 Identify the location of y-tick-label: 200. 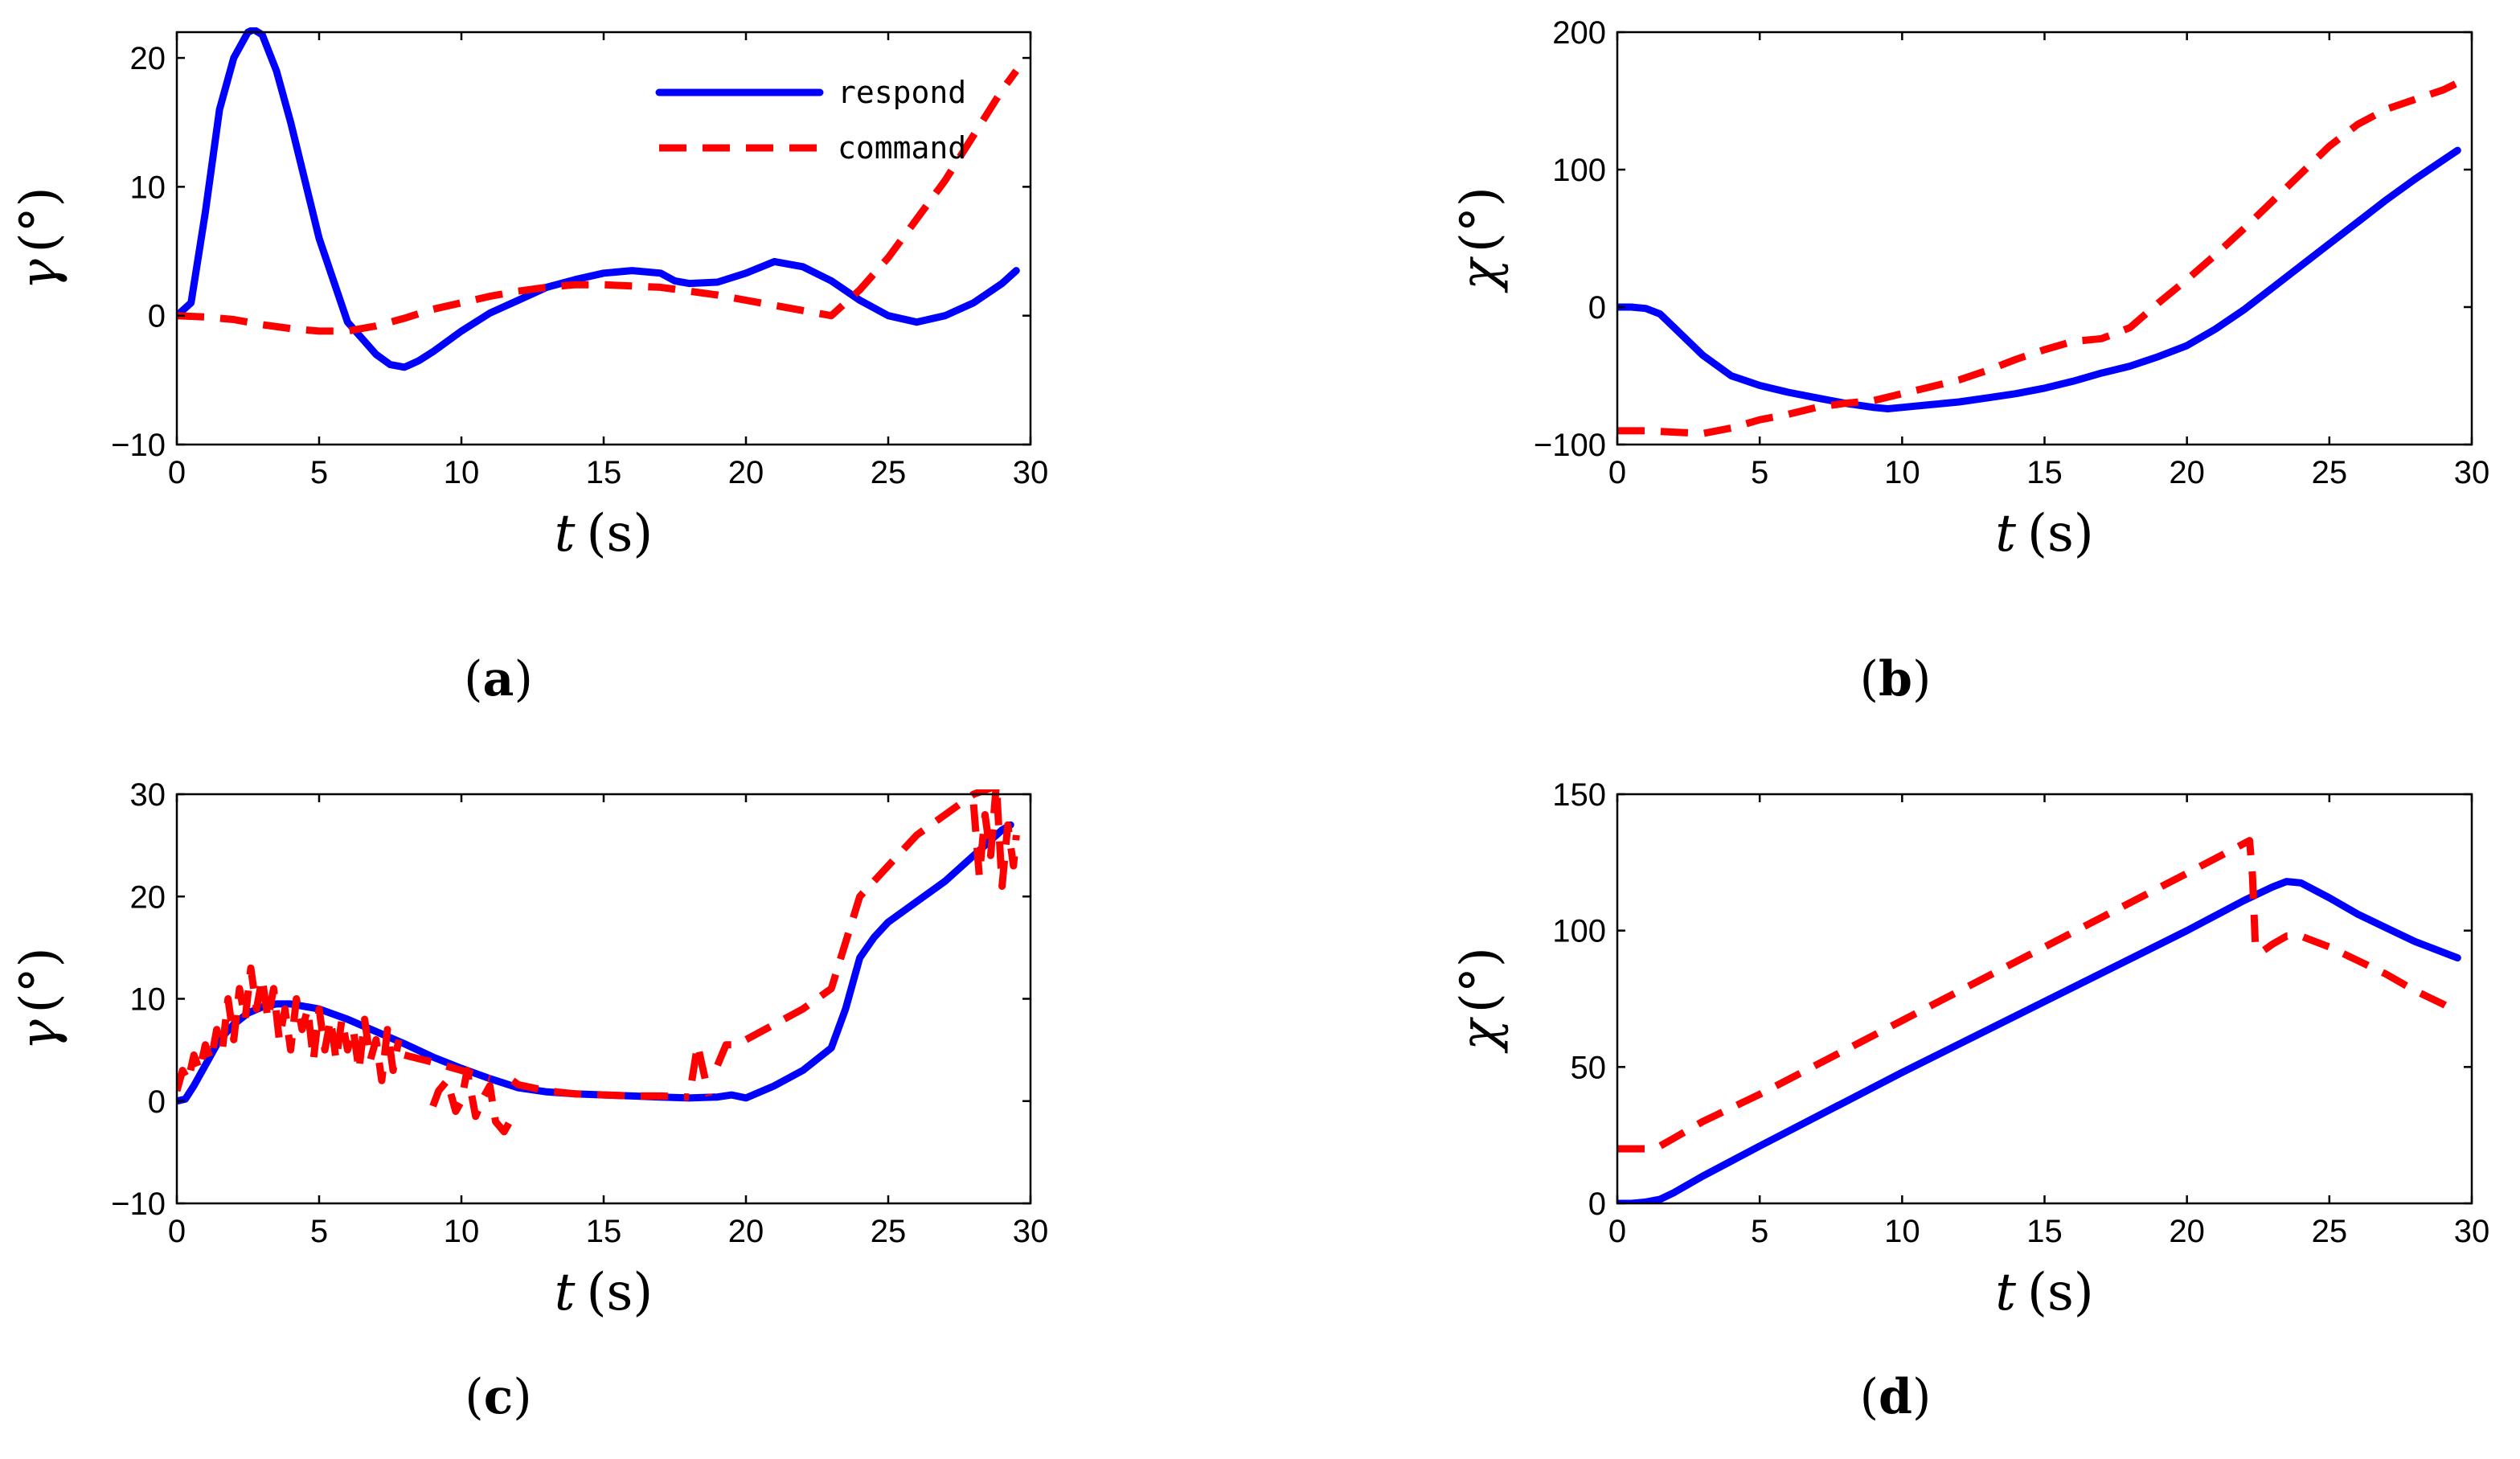
(1579, 33).